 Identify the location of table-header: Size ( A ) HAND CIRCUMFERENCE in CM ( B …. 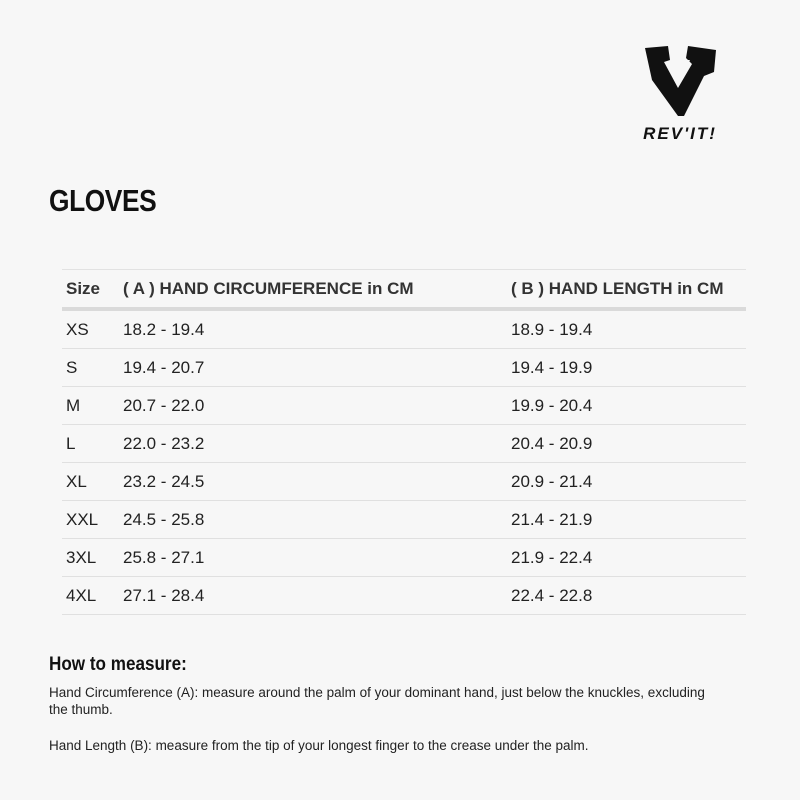
(404, 290).